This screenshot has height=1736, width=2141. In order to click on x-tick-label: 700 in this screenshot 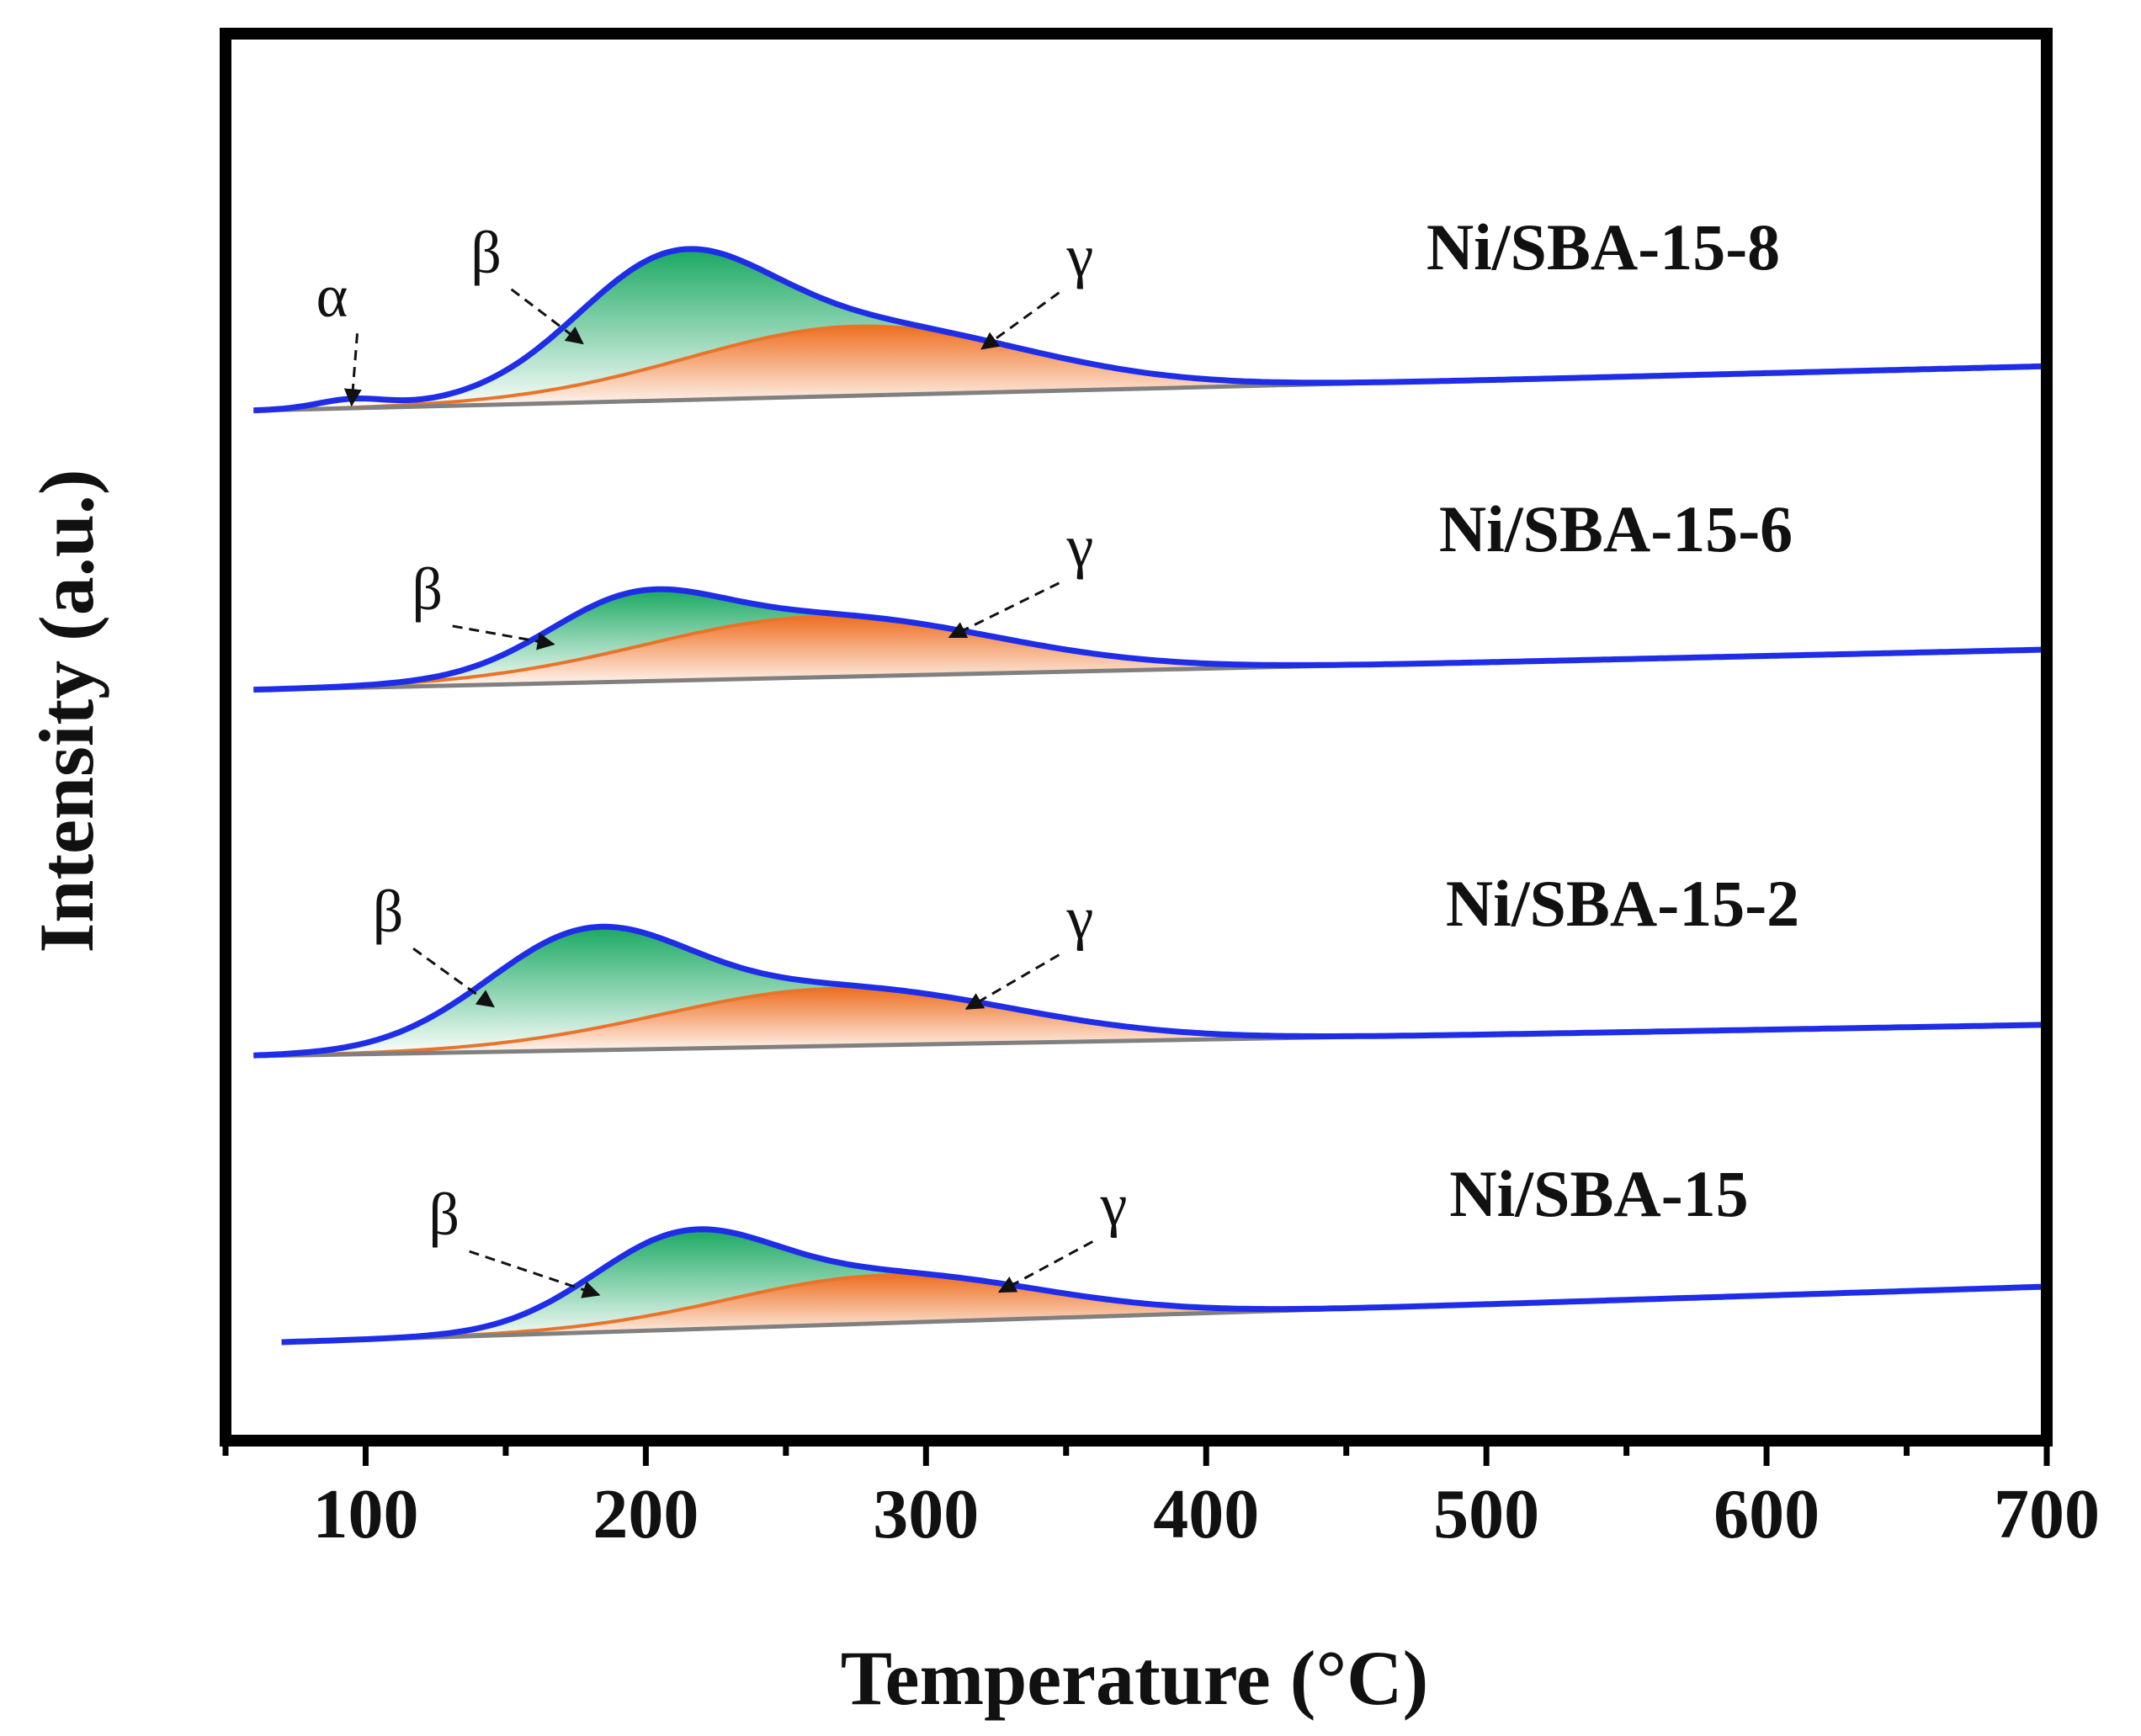, I will do `click(2047, 1514)`.